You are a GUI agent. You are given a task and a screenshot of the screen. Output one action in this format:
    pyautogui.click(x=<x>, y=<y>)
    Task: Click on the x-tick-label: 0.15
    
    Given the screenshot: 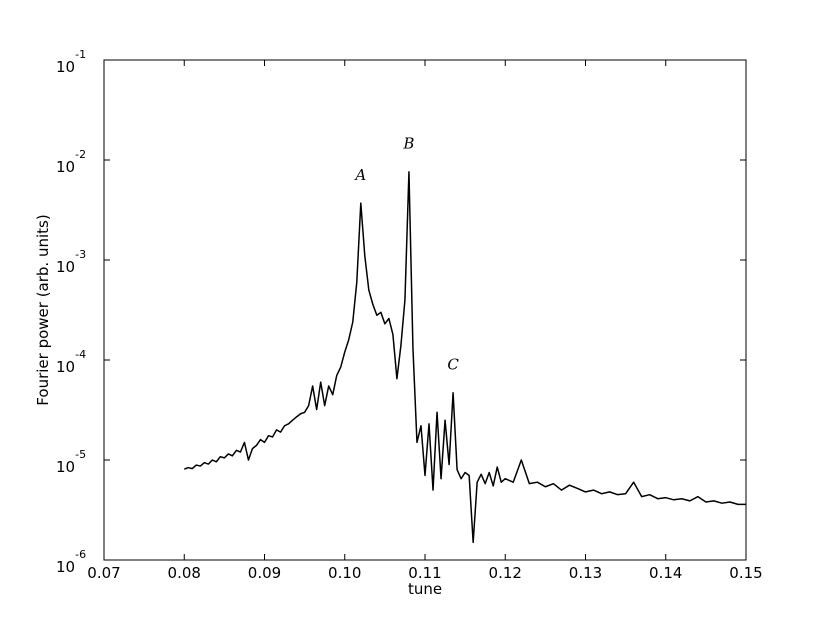 What is the action you would take?
    pyautogui.click(x=745, y=573)
    